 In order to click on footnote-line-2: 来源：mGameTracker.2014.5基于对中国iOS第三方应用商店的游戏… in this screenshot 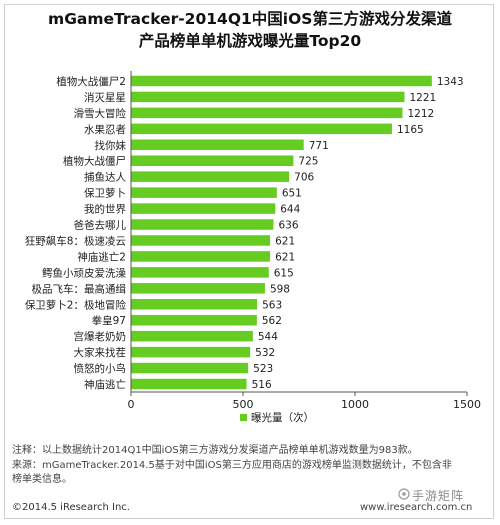, I will do `click(232, 465)`.